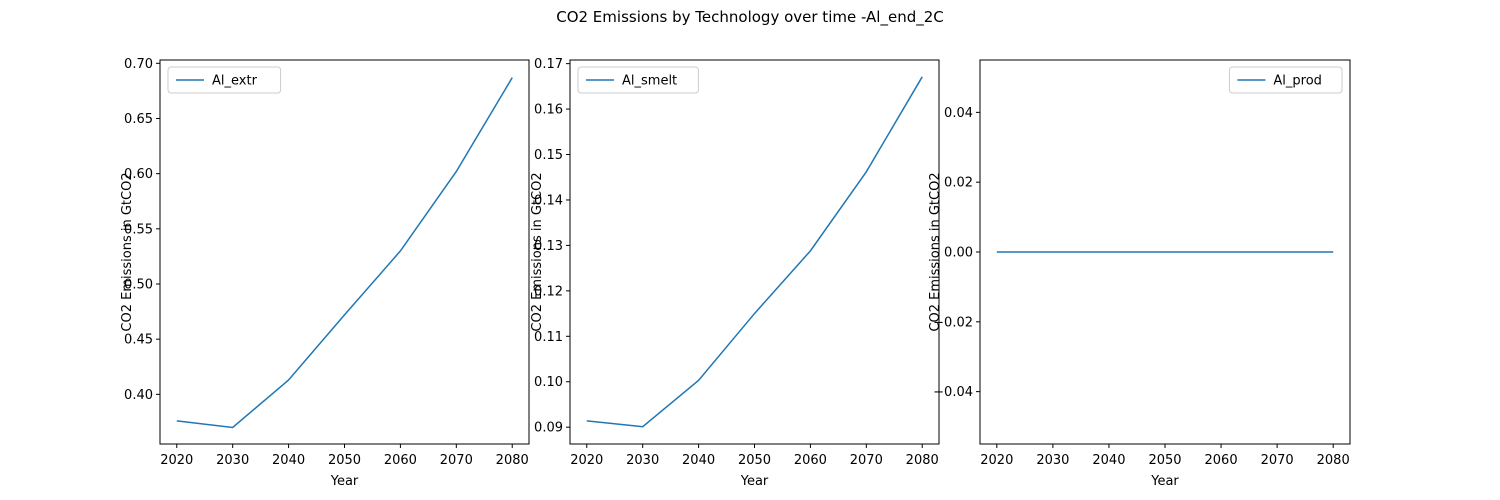  What do you see at coordinates (958, 183) in the screenshot?
I see `y-tick-label: 0.02` at bounding box center [958, 183].